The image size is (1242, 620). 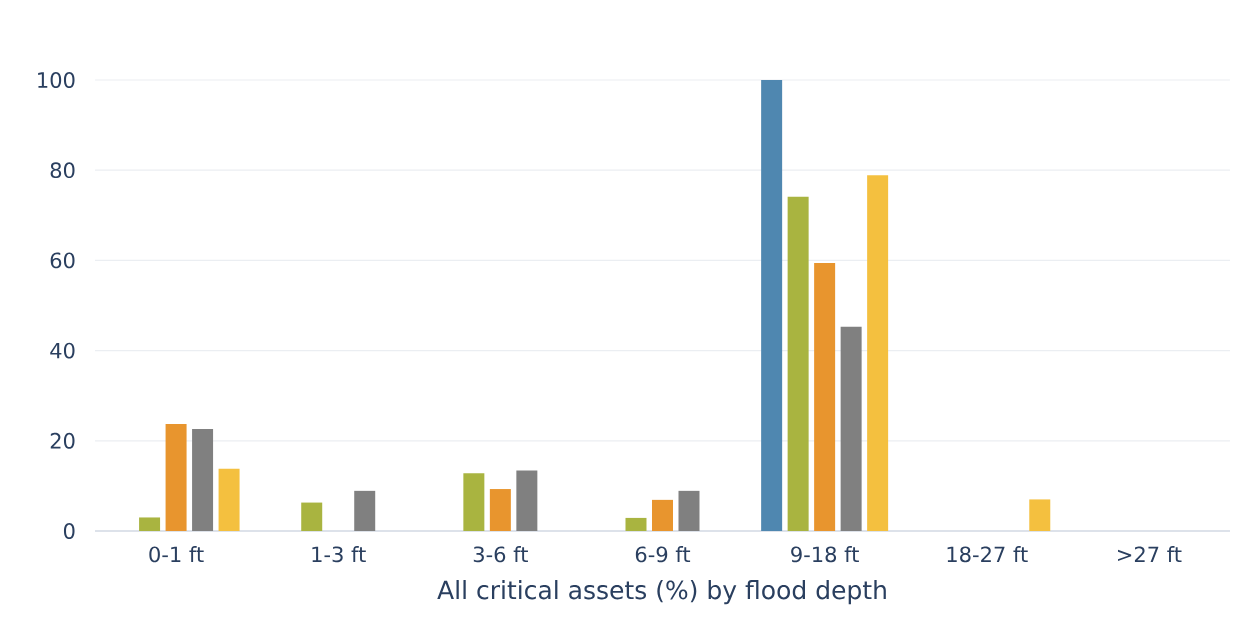 I want to click on x-tick-label: 18-27 ft, so click(x=987, y=554).